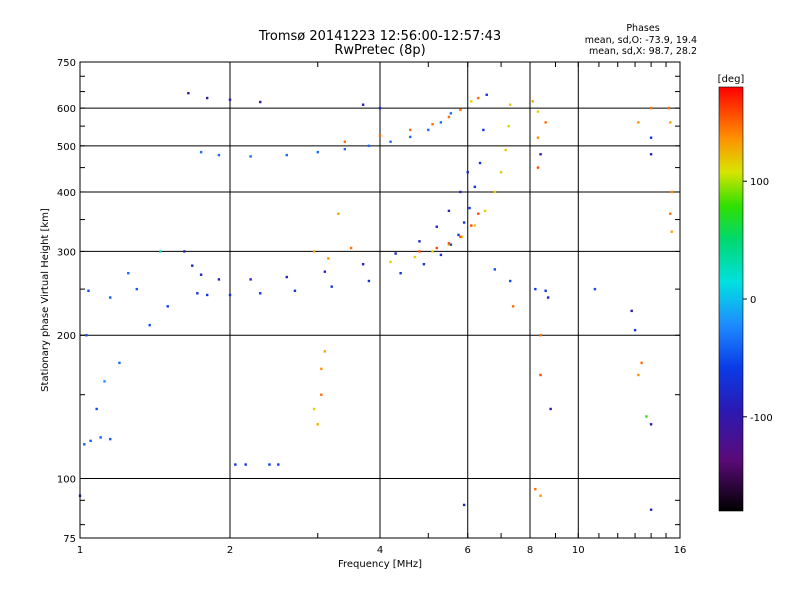 The height and width of the screenshot is (604, 800). Describe the element at coordinates (66, 252) in the screenshot. I see `y-tick-label: 300` at that location.